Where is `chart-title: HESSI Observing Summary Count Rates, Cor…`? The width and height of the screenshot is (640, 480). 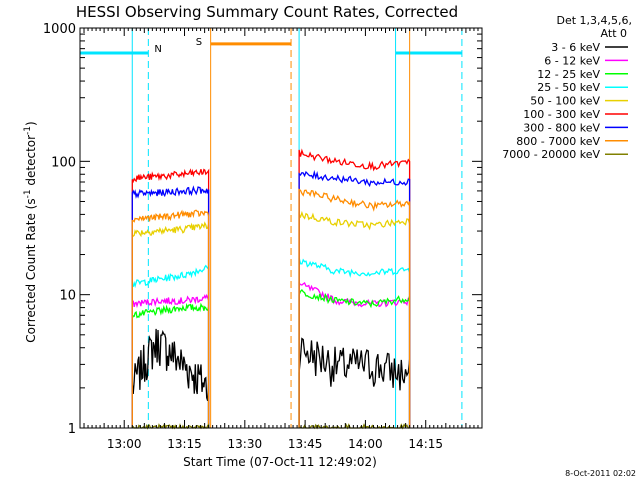 chart-title: HESSI Observing Summary Count Rates, Cor… is located at coordinates (267, 12).